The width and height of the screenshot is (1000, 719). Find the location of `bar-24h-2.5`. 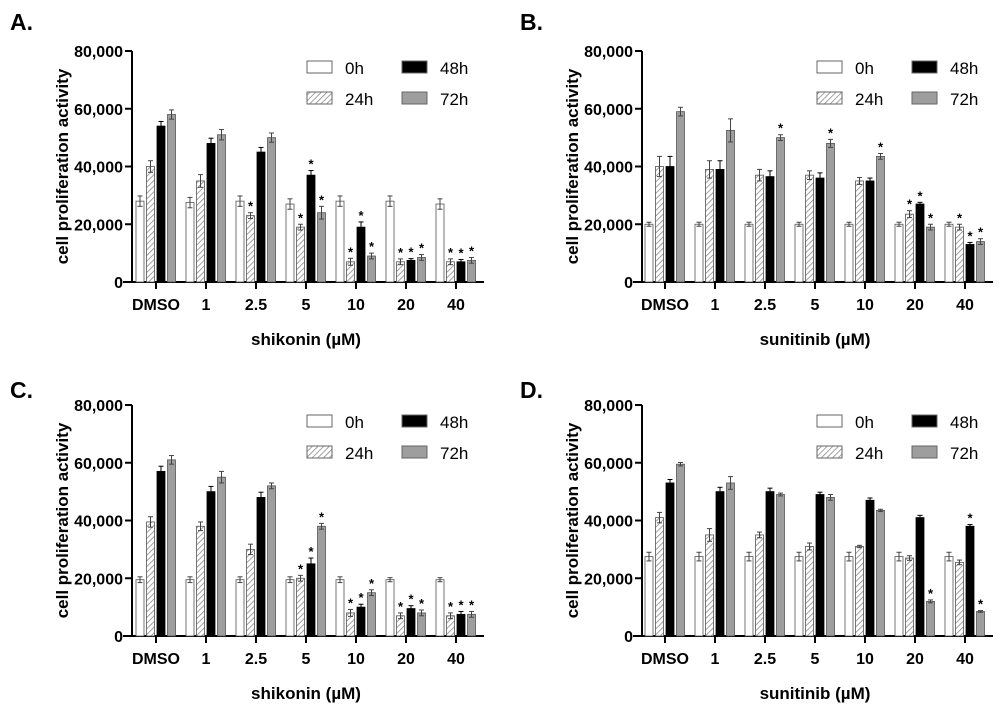

bar-24h-2.5 is located at coordinates (250, 592).